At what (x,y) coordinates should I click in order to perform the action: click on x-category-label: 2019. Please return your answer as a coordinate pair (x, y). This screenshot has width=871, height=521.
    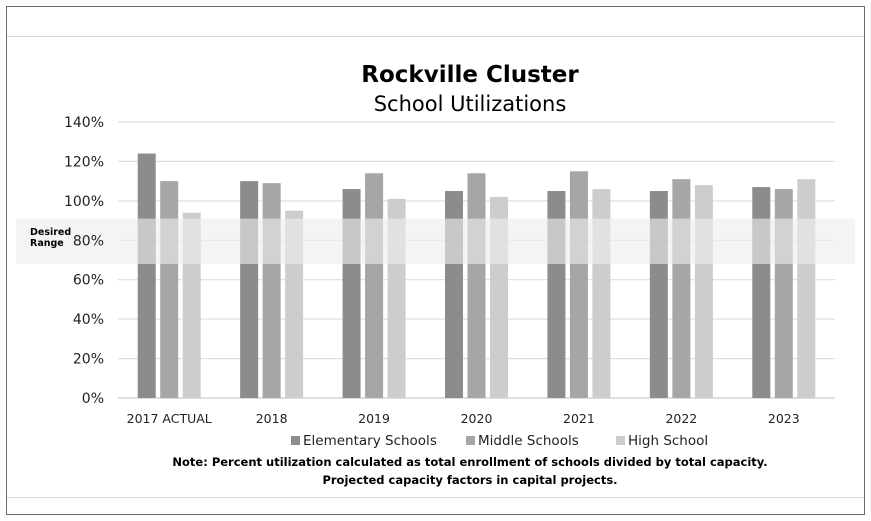
    Looking at the image, I should click on (374, 418).